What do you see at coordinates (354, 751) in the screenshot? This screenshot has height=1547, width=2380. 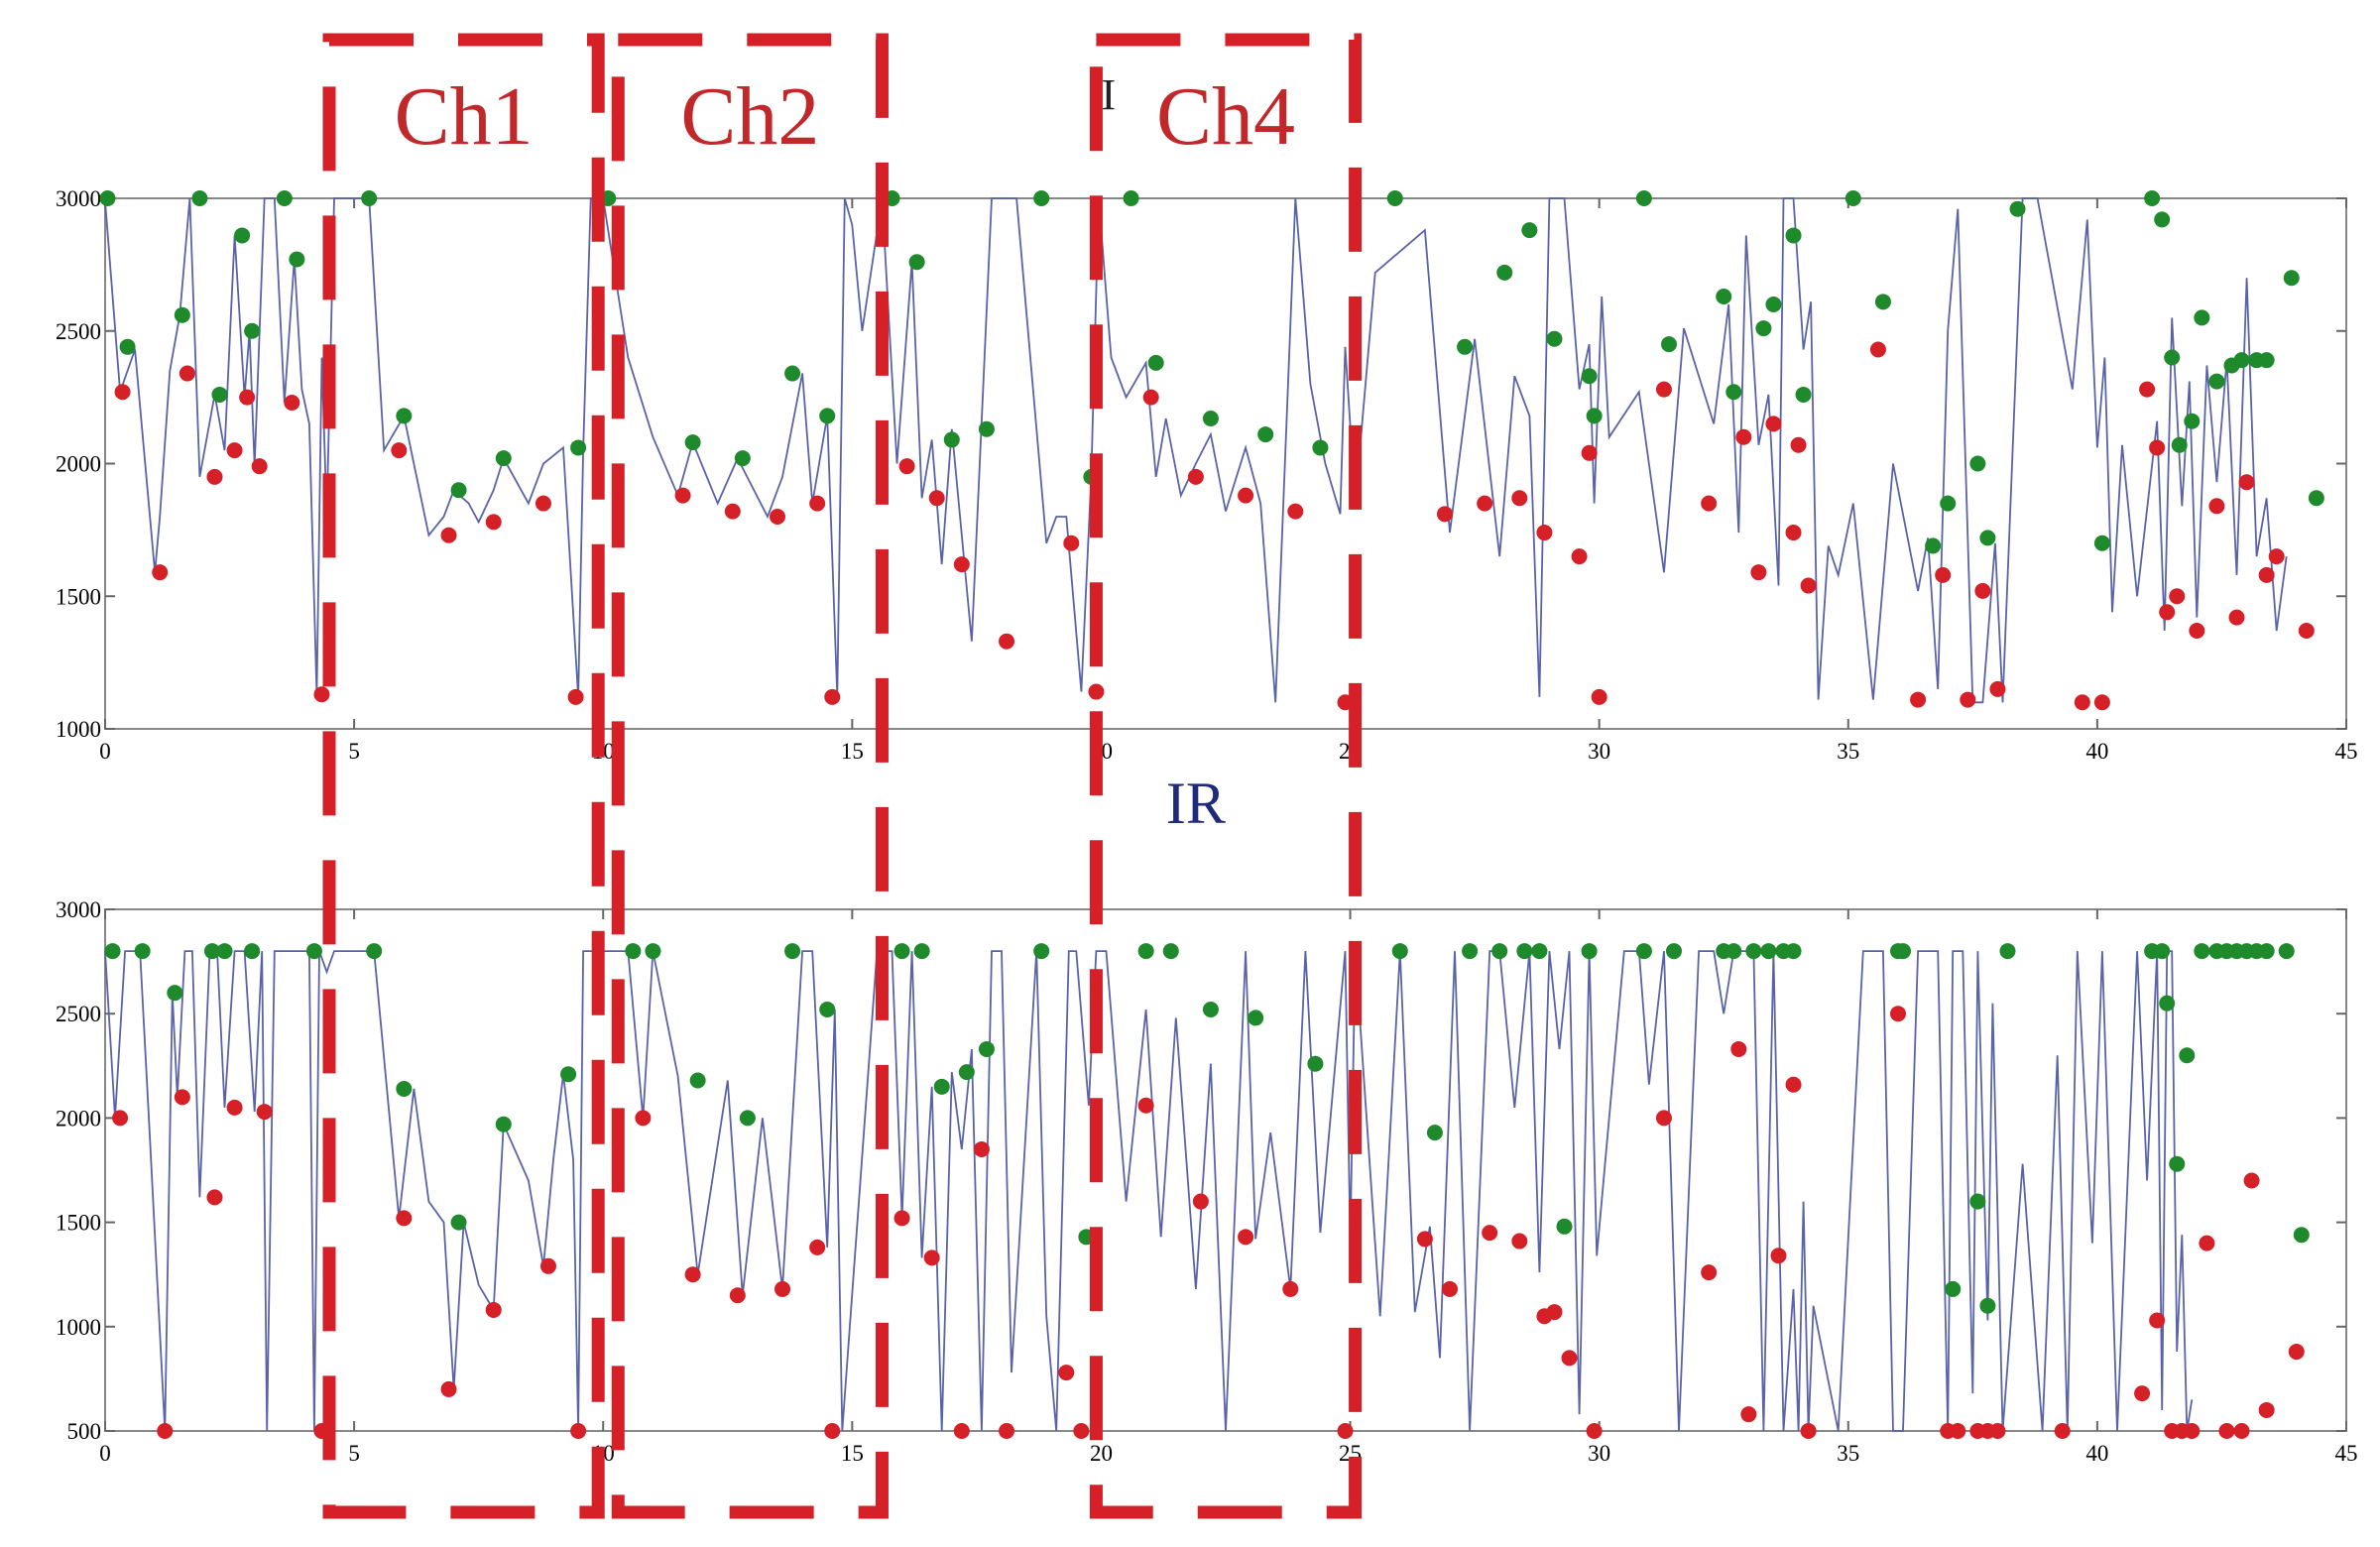 I see `x-tick-label: 5` at bounding box center [354, 751].